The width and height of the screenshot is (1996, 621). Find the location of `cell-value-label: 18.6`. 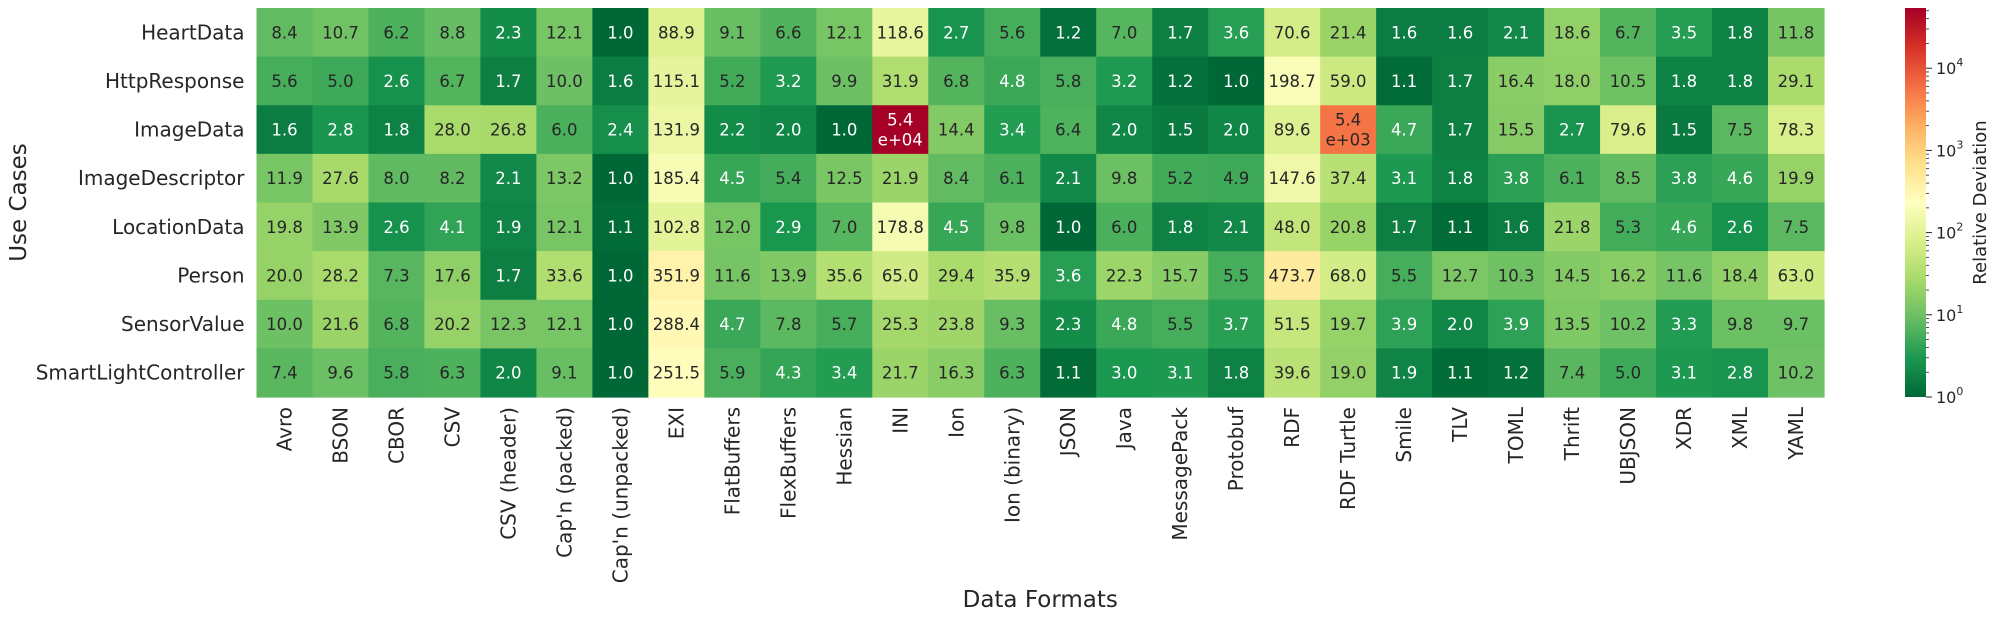

cell-value-label: 18.6 is located at coordinates (1572, 32).